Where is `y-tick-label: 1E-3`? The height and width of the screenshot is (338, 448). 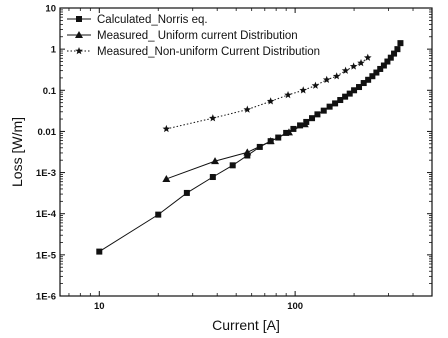 y-tick-label: 1E-3 is located at coordinates (46, 173).